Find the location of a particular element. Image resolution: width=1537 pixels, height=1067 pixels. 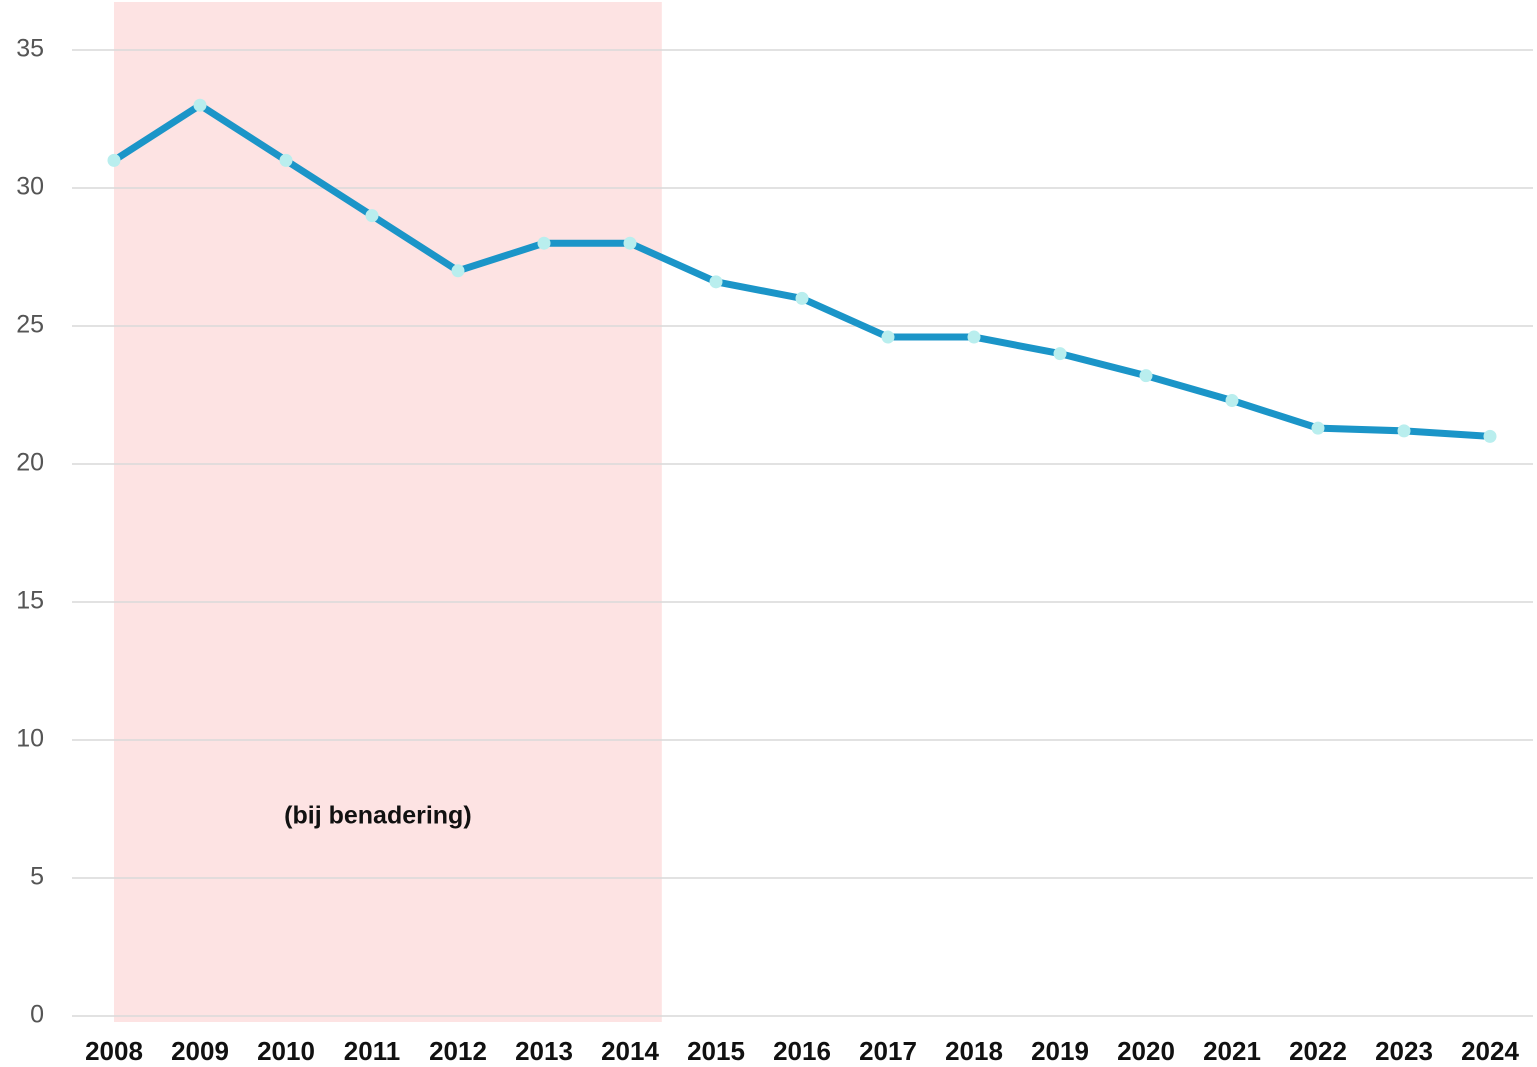

x-tick-label: 2023 is located at coordinates (1404, 1051).